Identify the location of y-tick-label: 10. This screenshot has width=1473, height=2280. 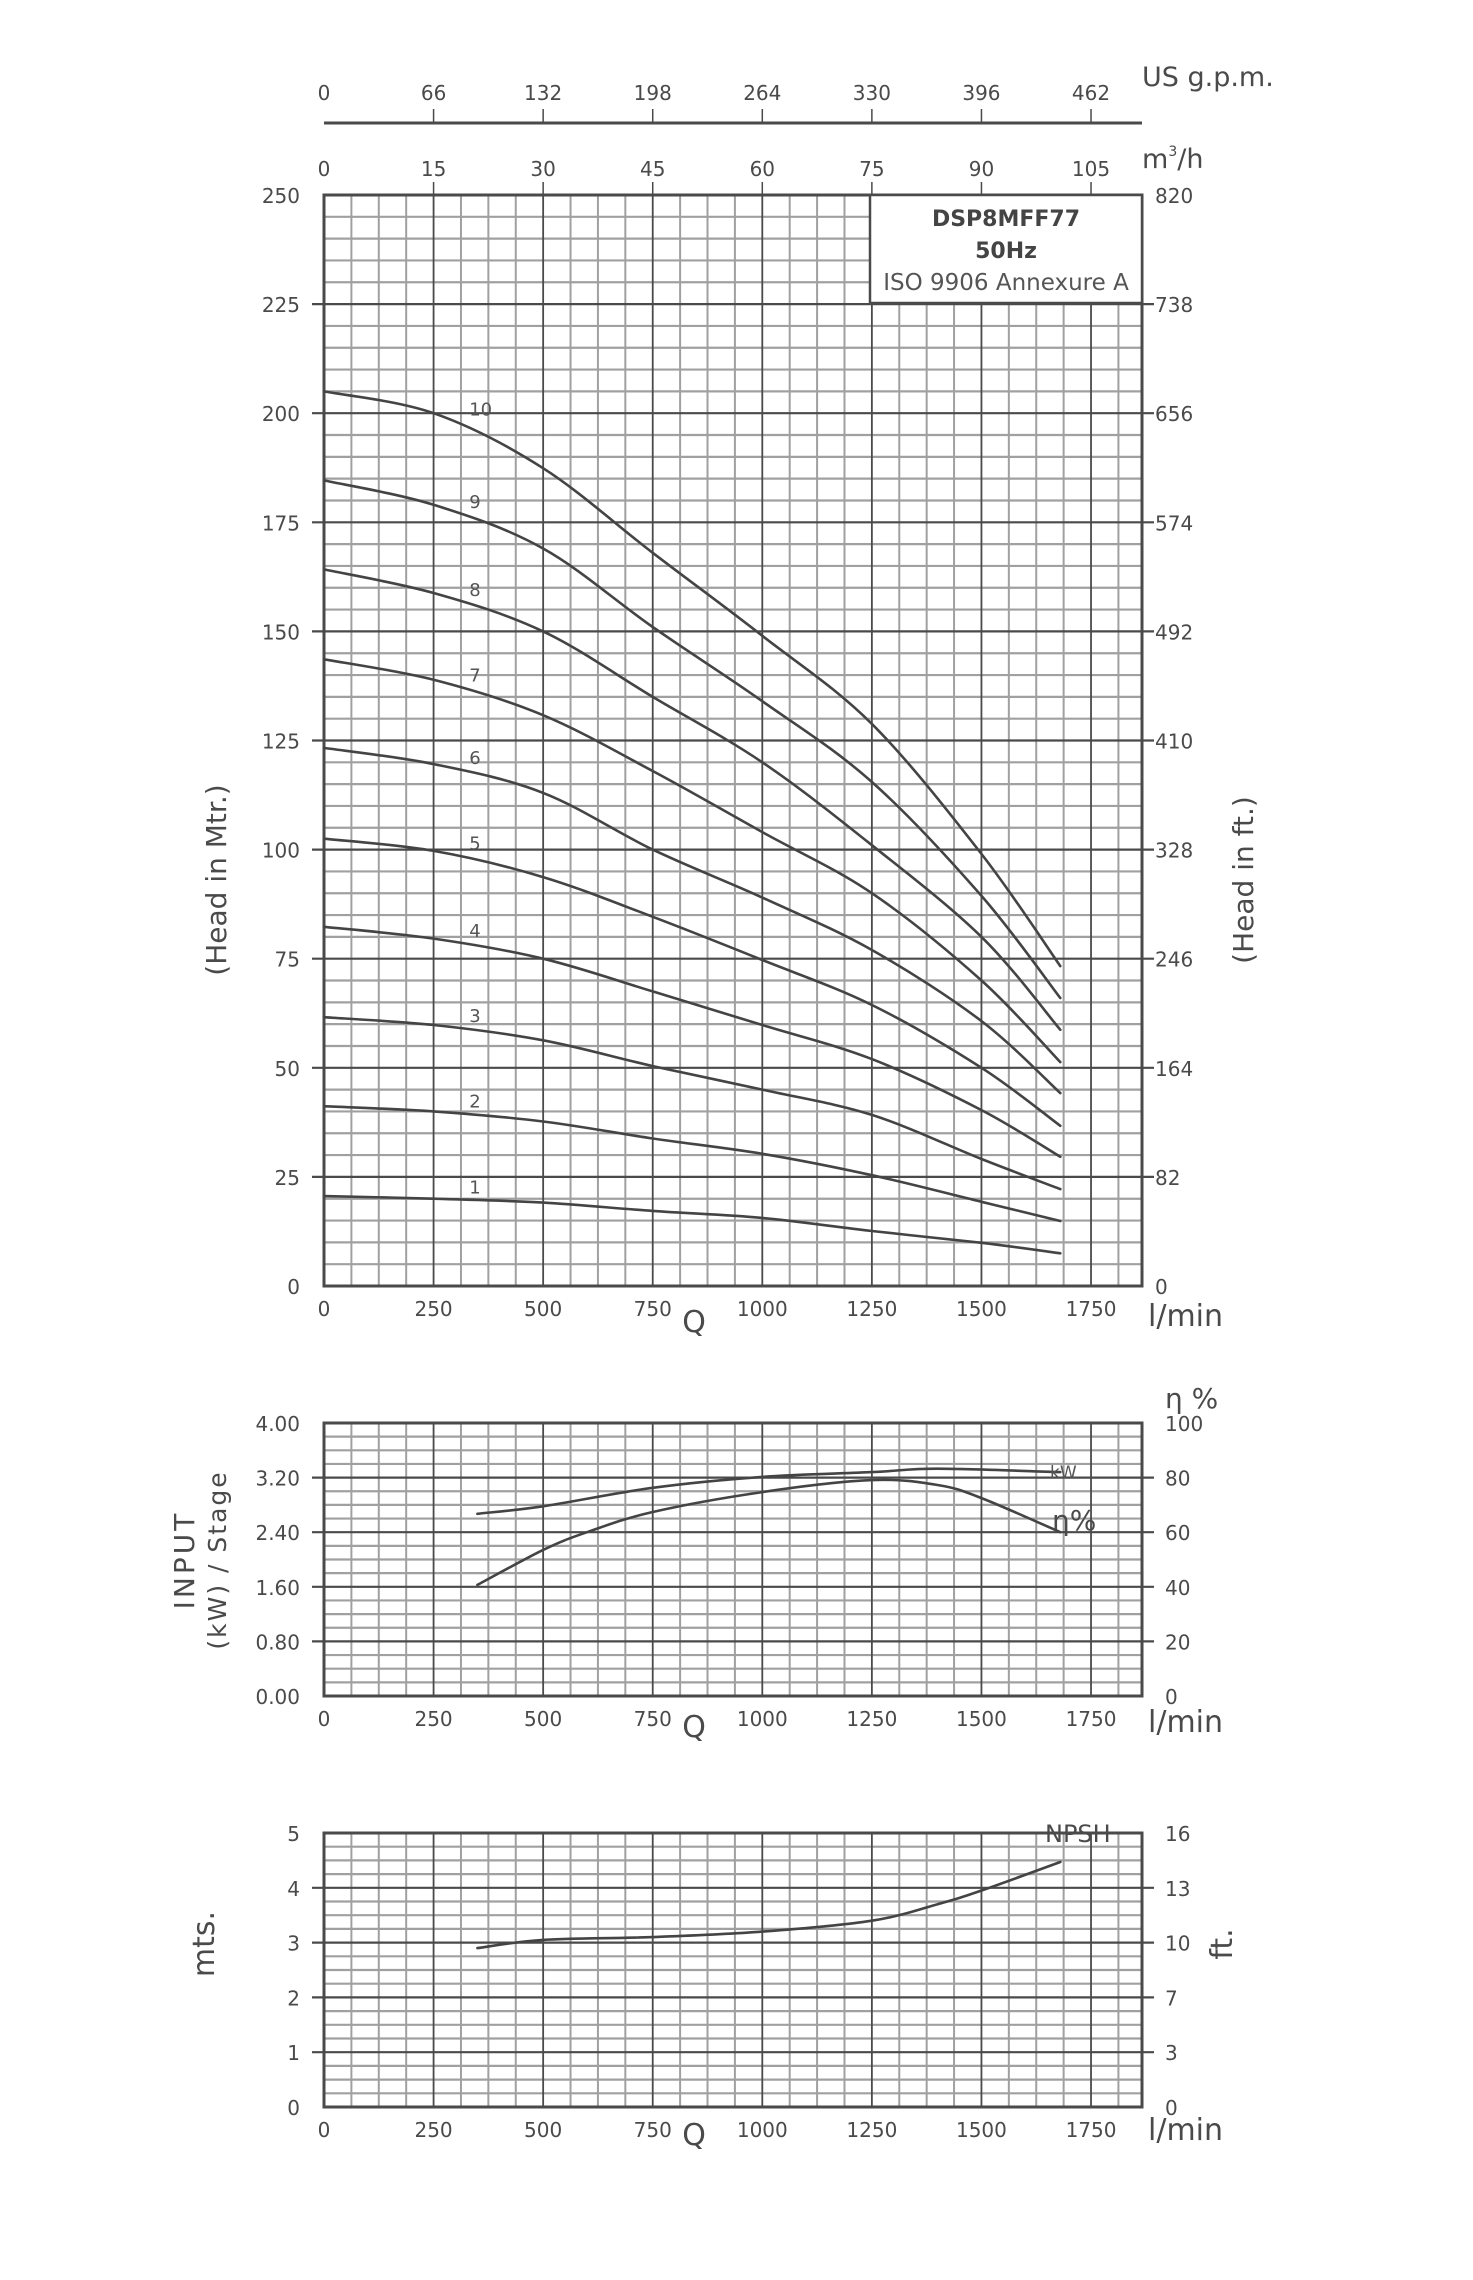
(1177, 1944).